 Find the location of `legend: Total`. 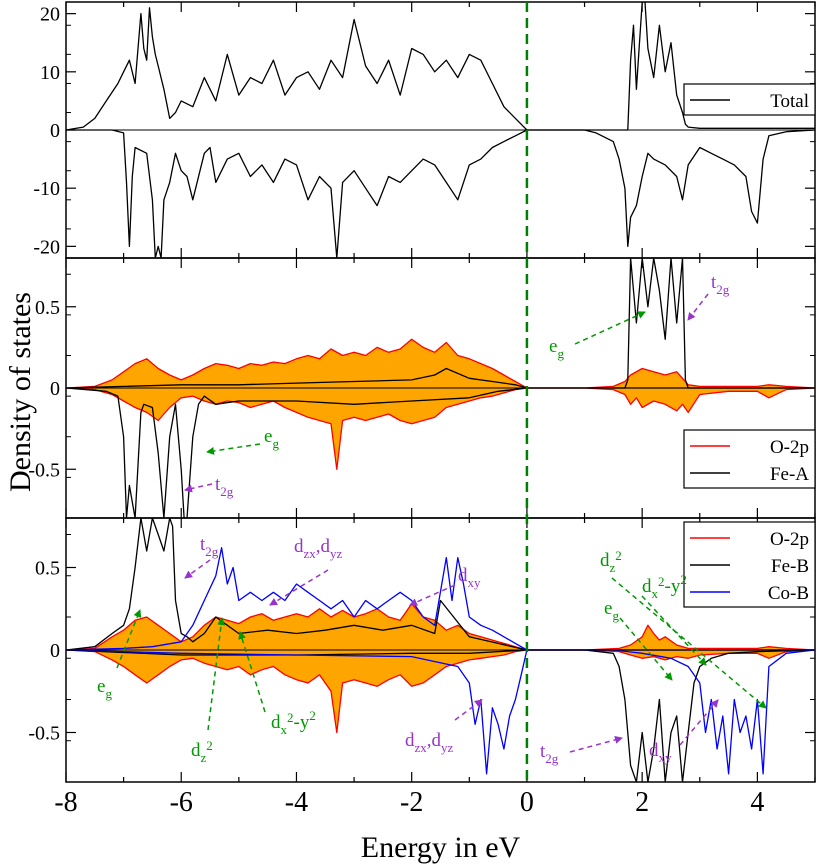

legend: Total is located at coordinates (749, 99).